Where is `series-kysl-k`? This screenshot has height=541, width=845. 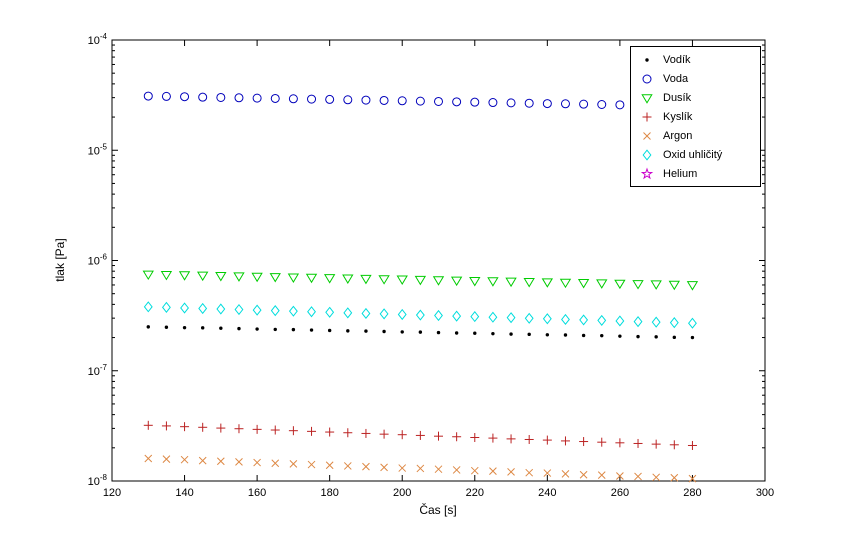 series-kysl-k is located at coordinates (420, 435).